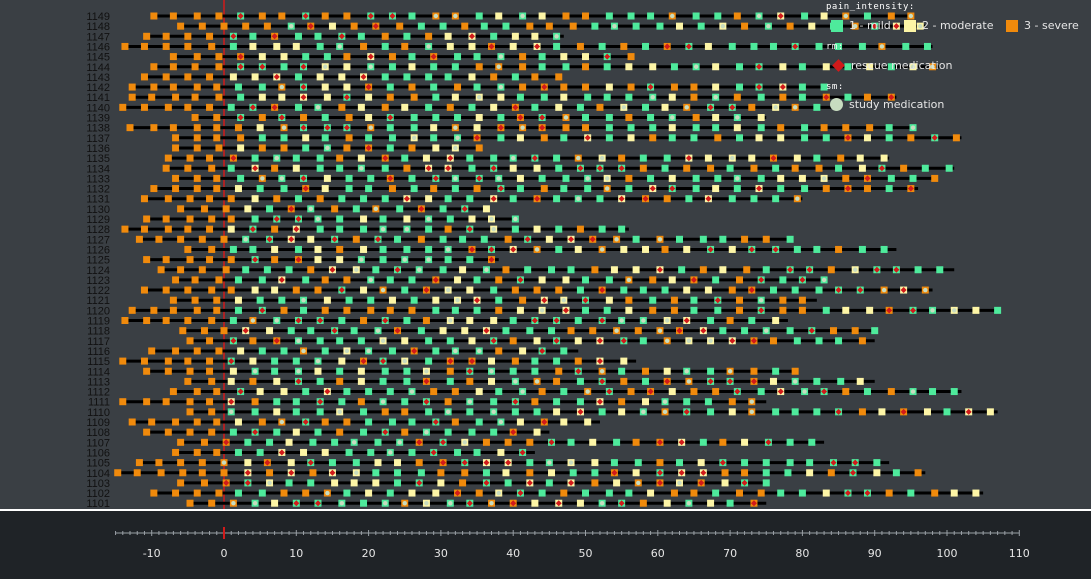  What do you see at coordinates (887, 104) in the screenshot?
I see `legend-item-study: study medication` at bounding box center [887, 104].